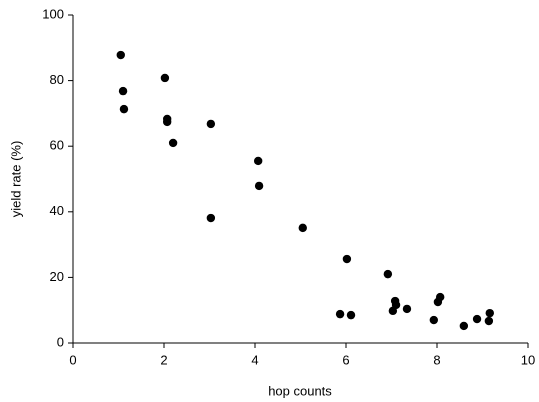 This screenshot has height=402, width=539. I want to click on y-axis-label: yield rate (%), so click(15, 179).